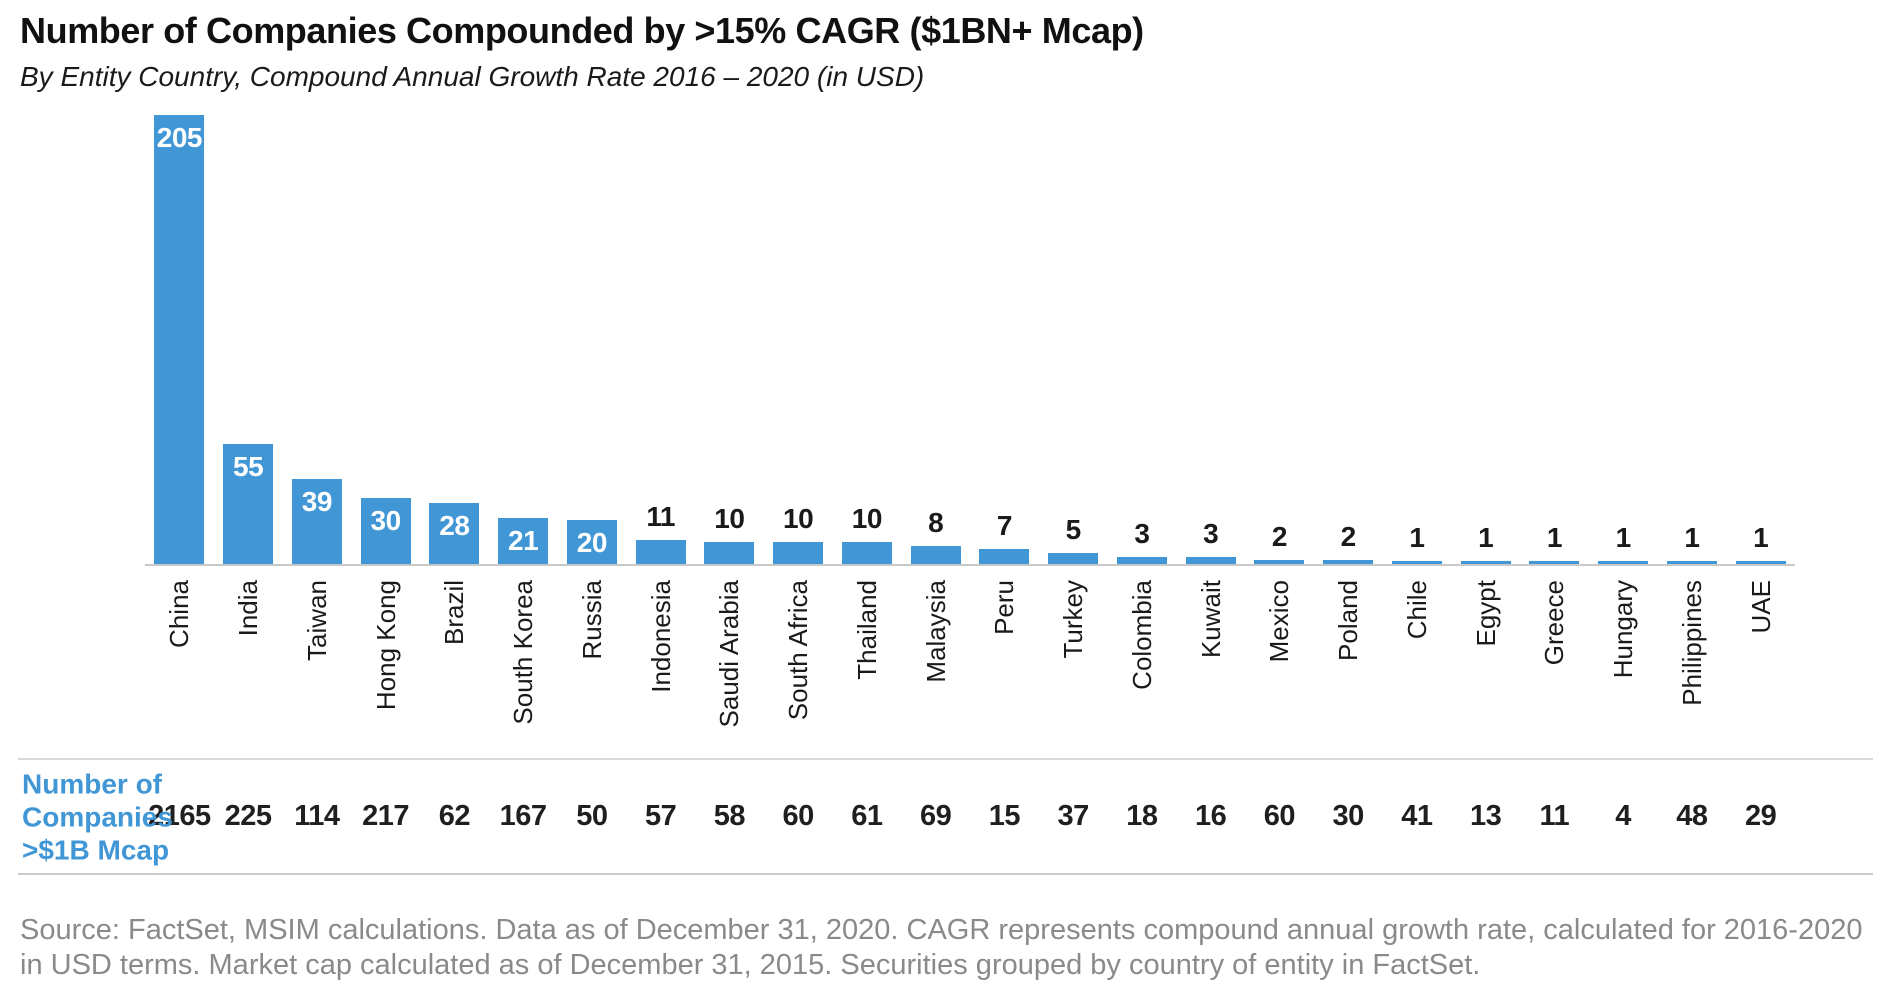  Describe the element at coordinates (1485, 662) in the screenshot. I see `x-axis-label-cell: Egypt` at that location.